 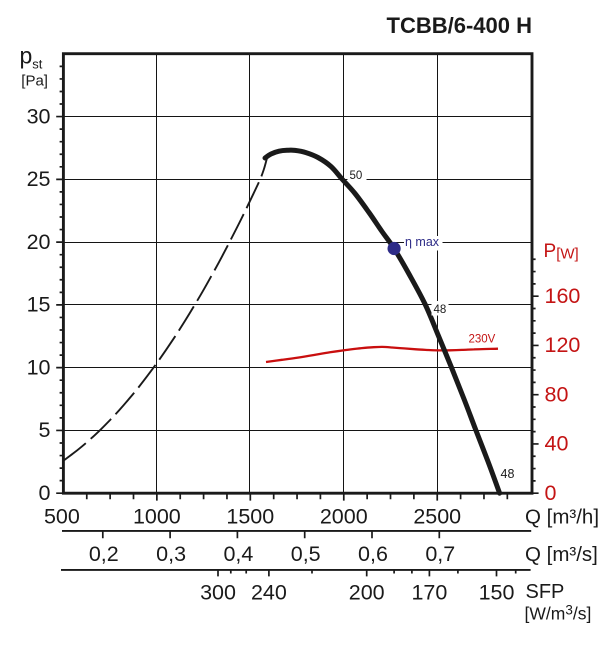 I want to click on svg-text: 0,3, so click(x=171, y=554).